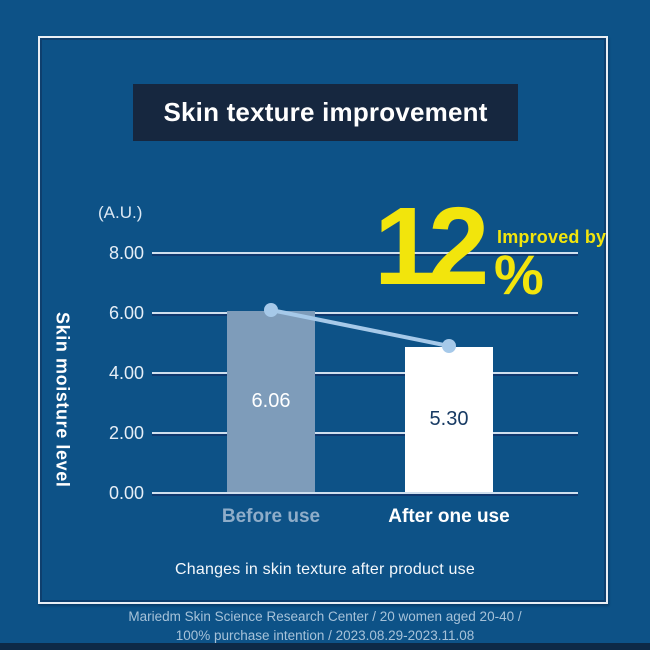 The width and height of the screenshot is (650, 650). I want to click on y-tick-8: 8.00, so click(126, 253).